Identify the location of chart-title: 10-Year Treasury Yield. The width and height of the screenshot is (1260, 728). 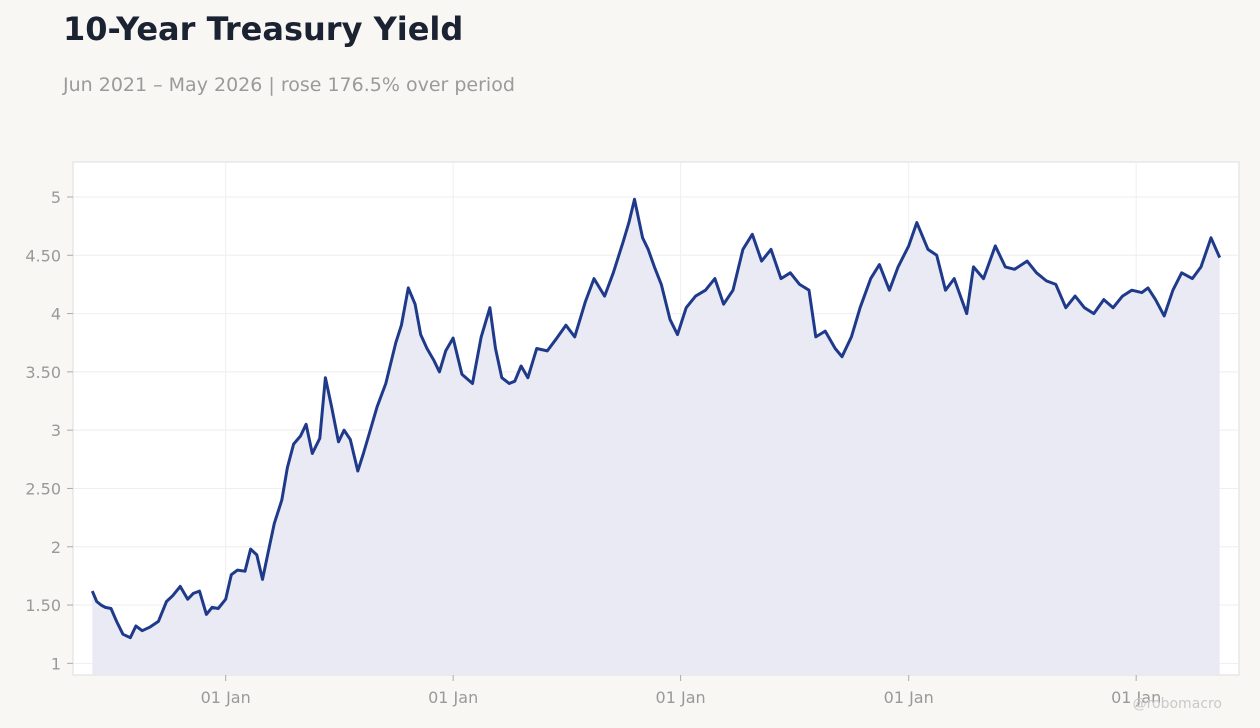
(263, 29).